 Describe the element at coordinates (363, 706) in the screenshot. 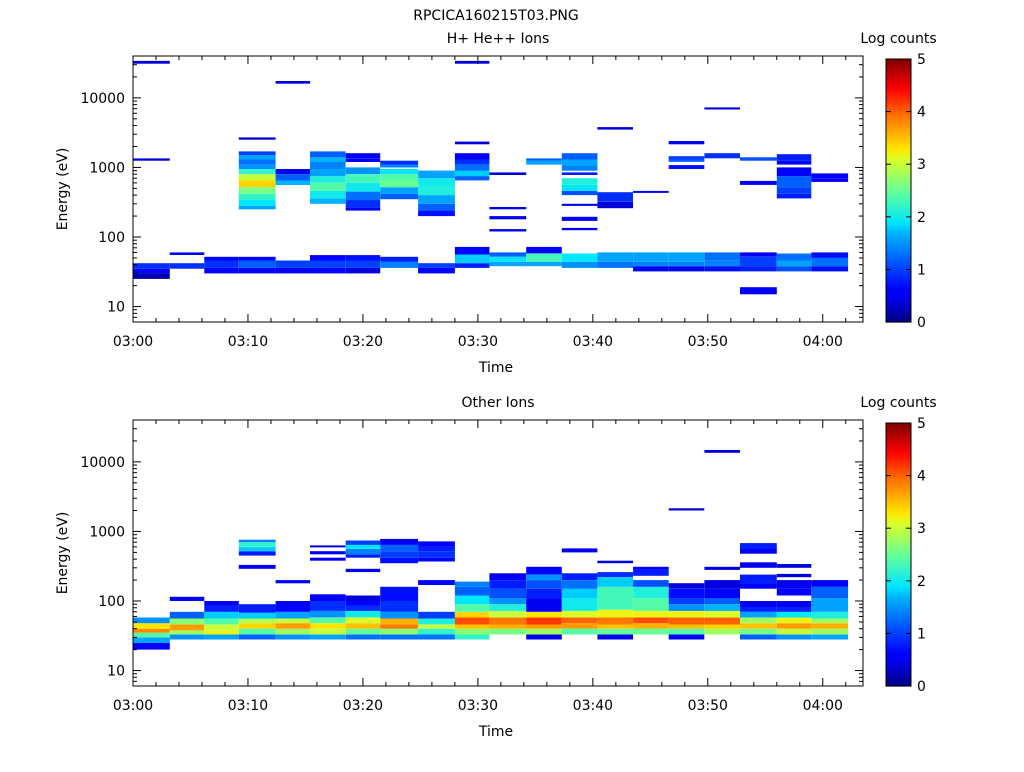

I see `x-tick-label: 03:20` at that location.